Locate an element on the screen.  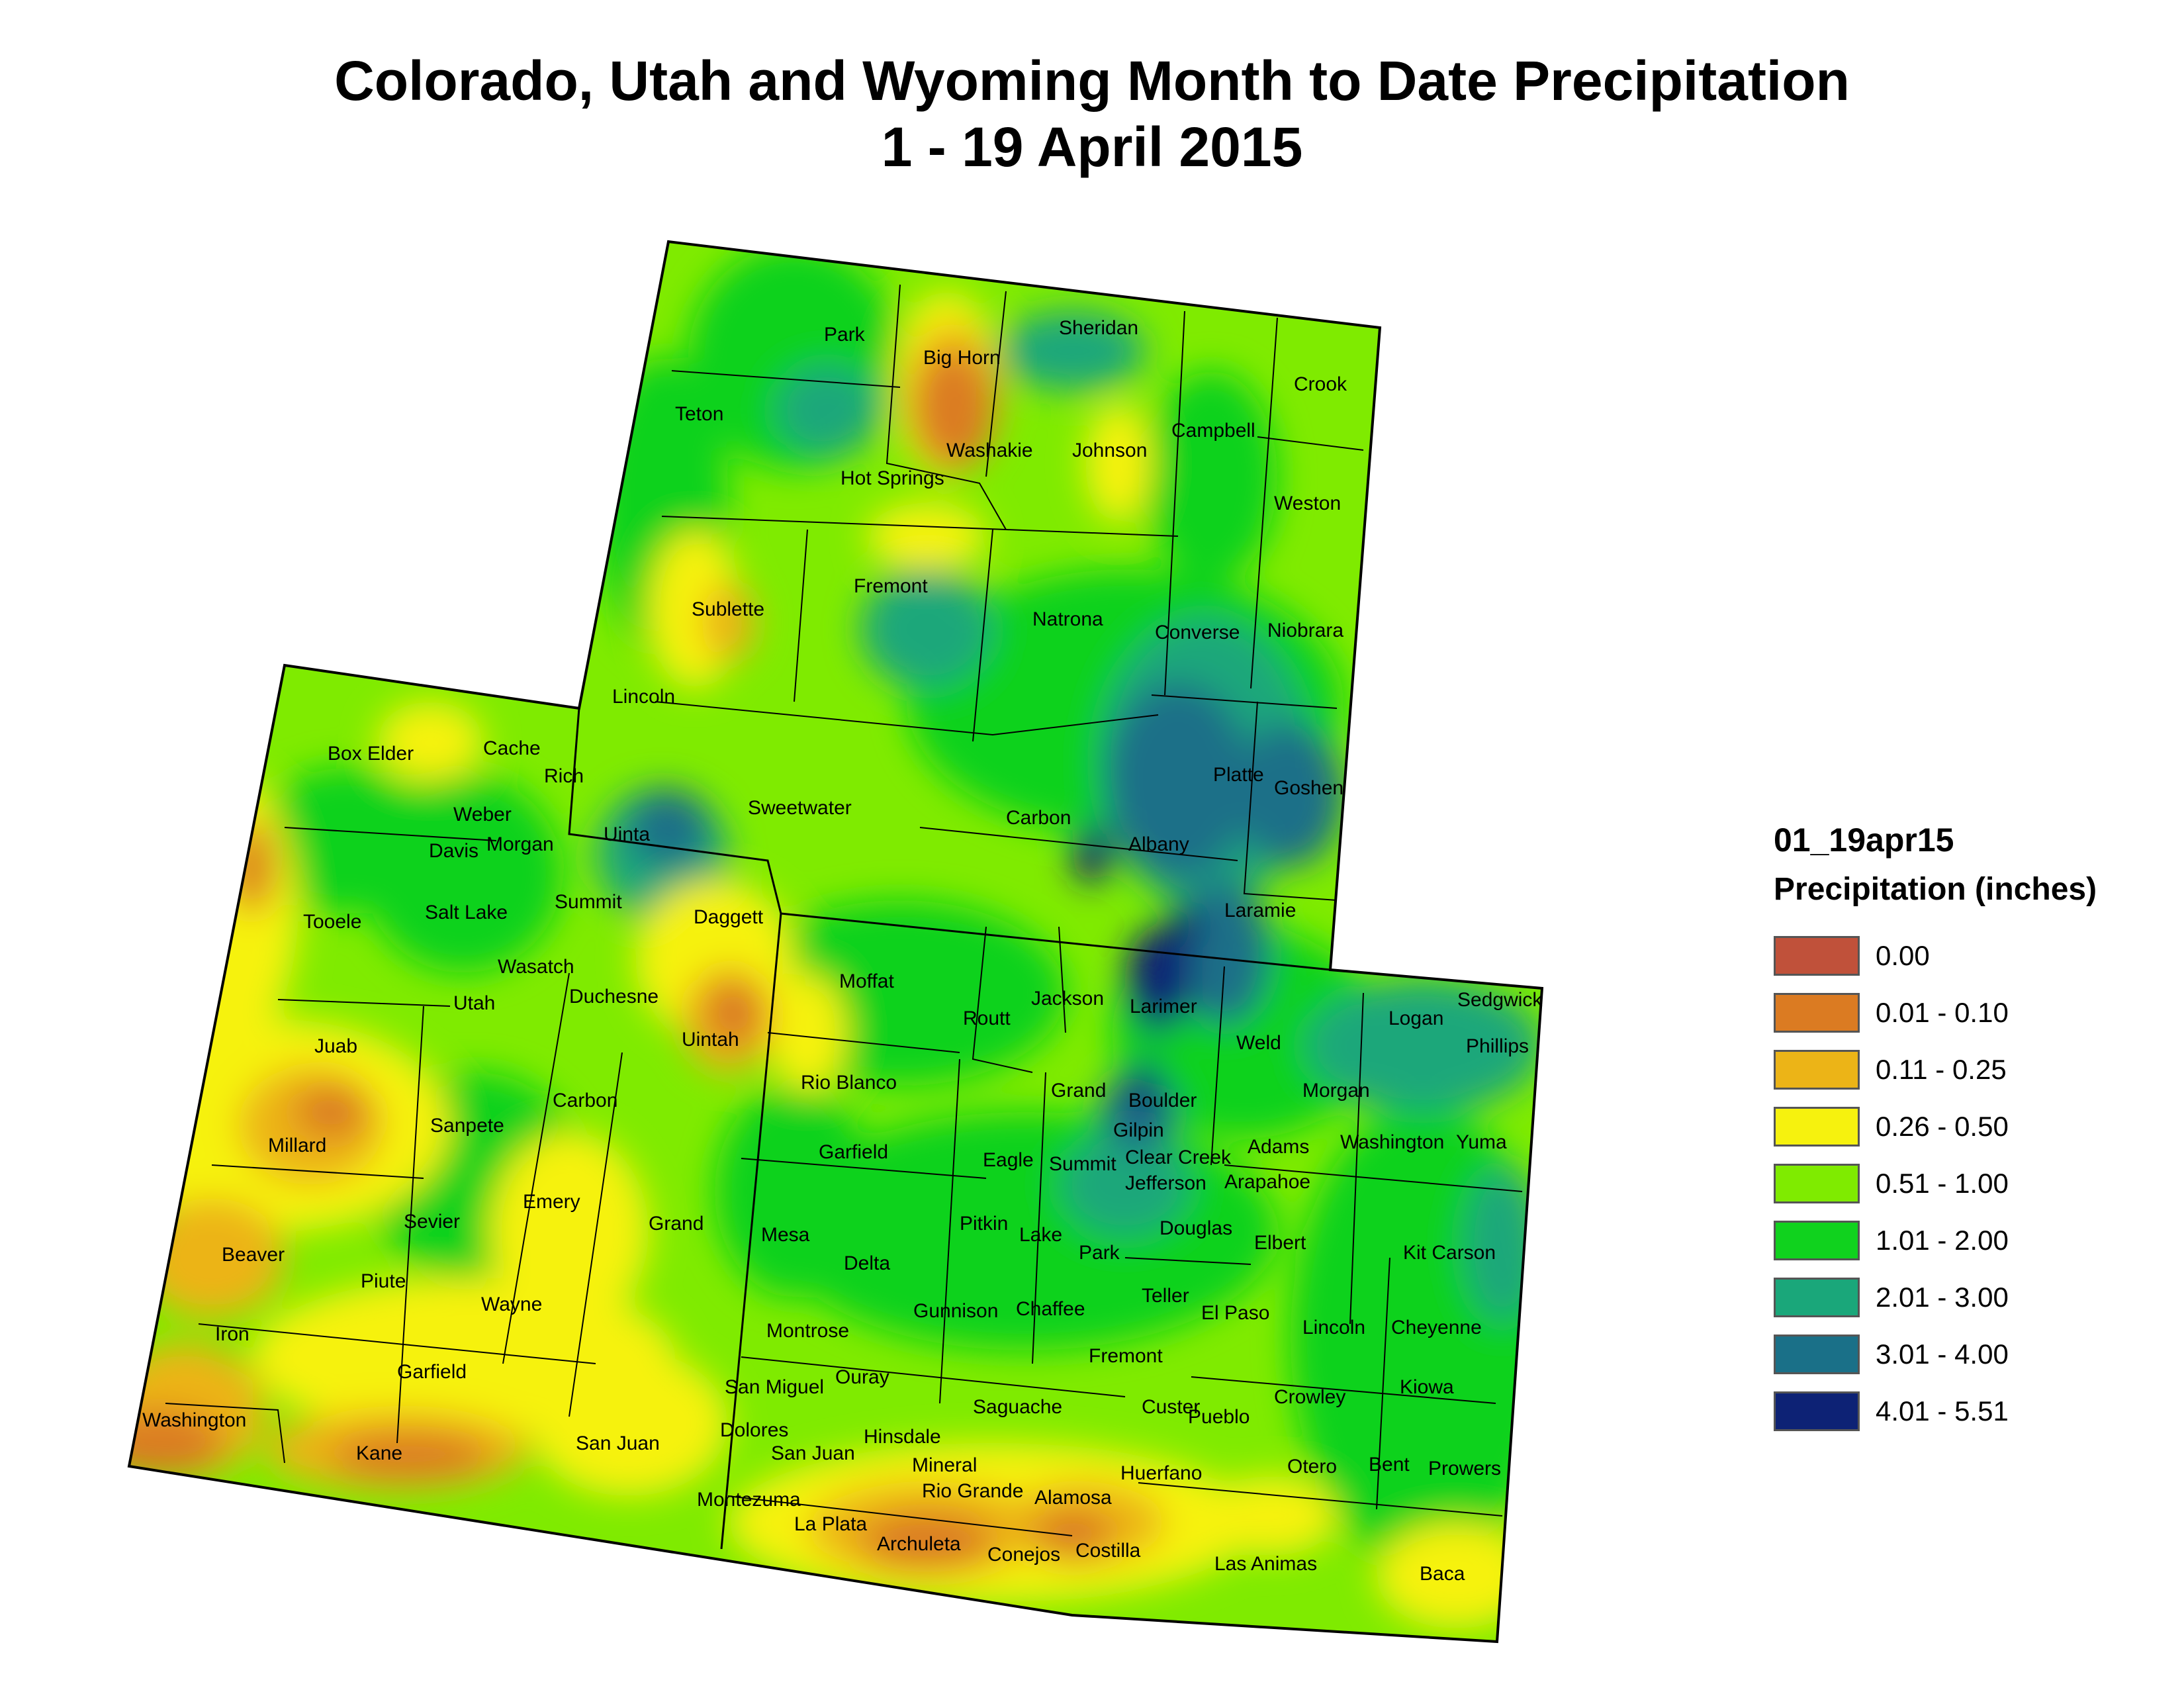
colorado-wyoming-border is located at coordinates (1055, 941).